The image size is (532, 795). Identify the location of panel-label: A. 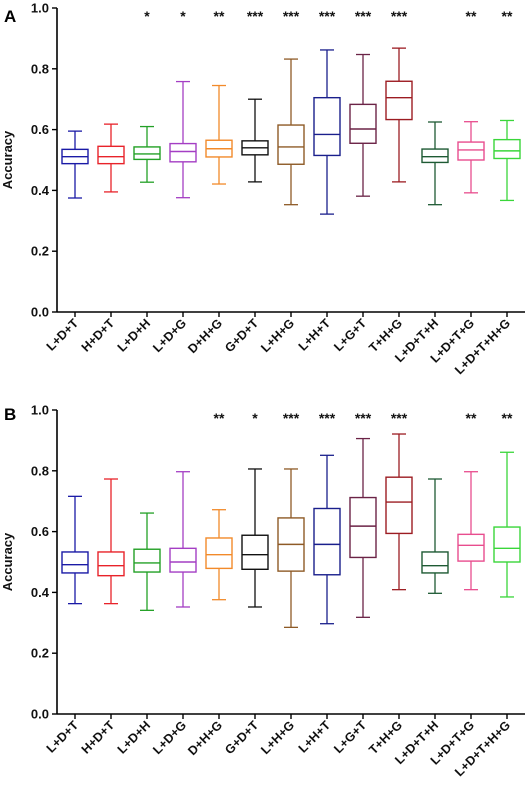
(10, 16).